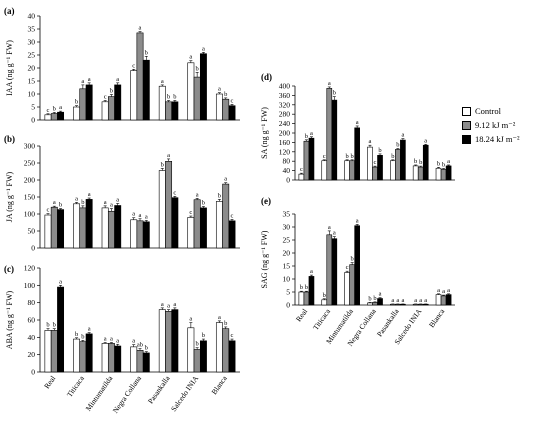 The height and width of the screenshot is (421, 550). Describe the element at coordinates (184, 394) in the screenshot. I see `panel-c-xtick-salcedo-inia: Salcedo INIA` at that location.